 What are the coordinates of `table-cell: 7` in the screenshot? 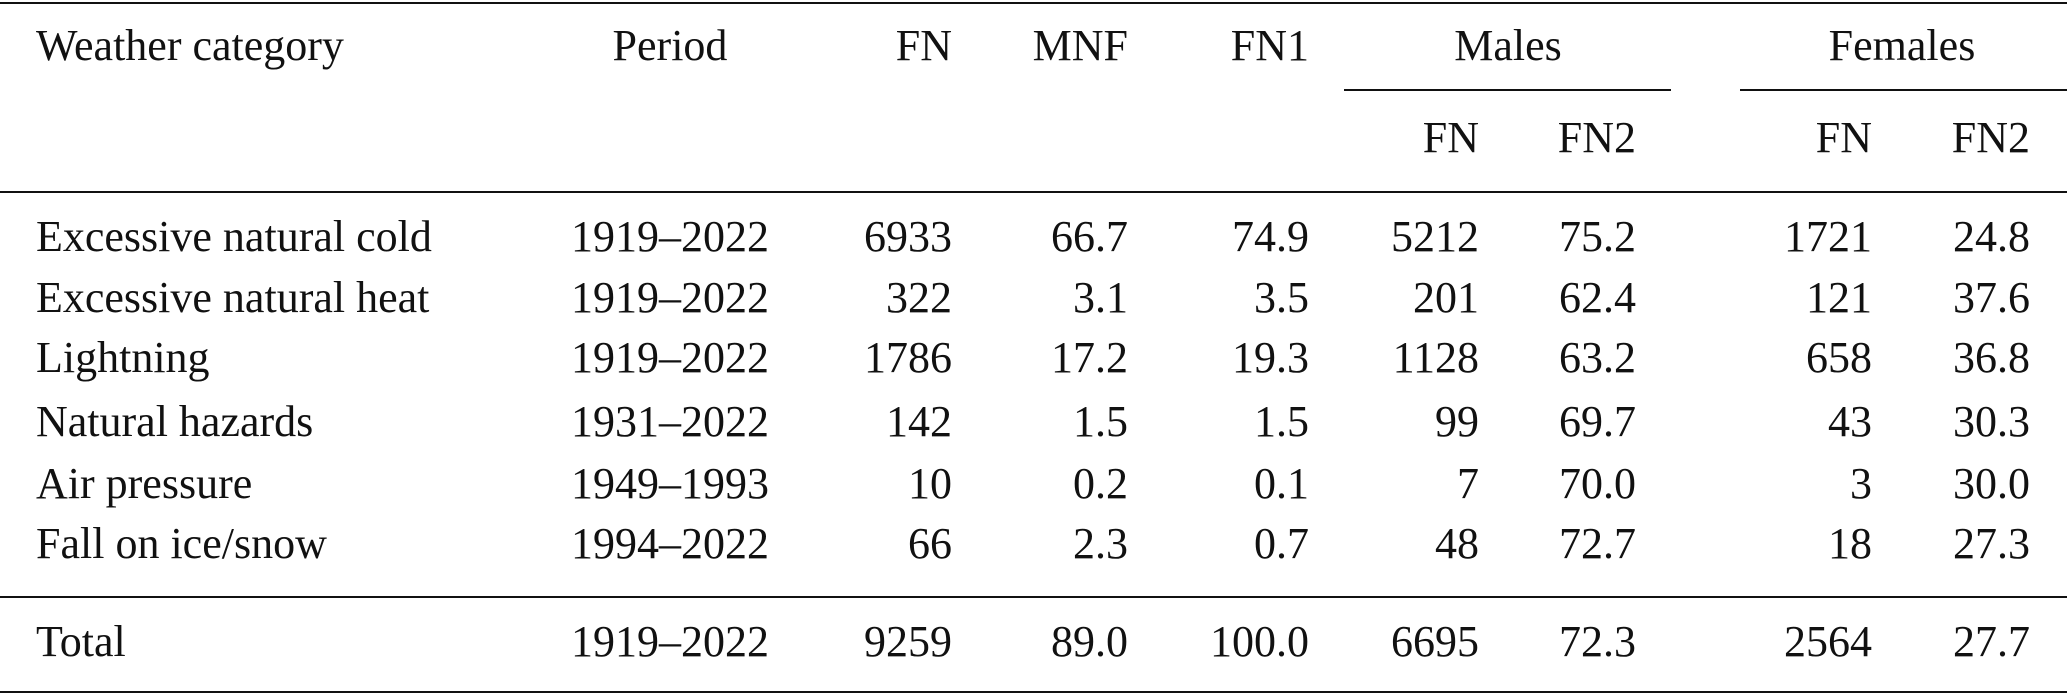 It's located at (1468, 483).